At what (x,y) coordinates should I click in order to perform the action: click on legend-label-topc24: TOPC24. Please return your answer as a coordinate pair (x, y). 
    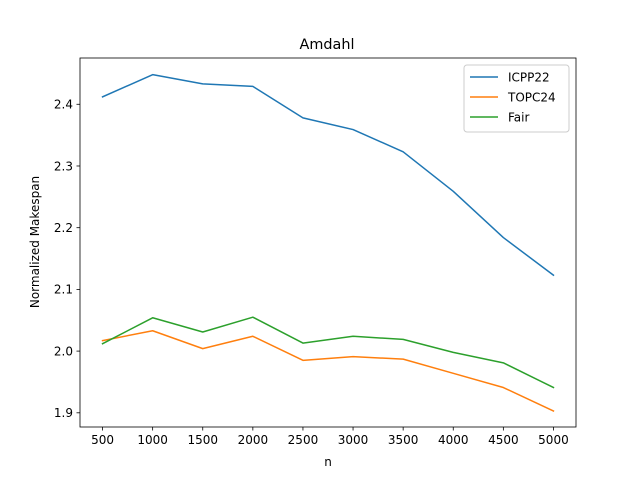
    Looking at the image, I should click on (531, 97).